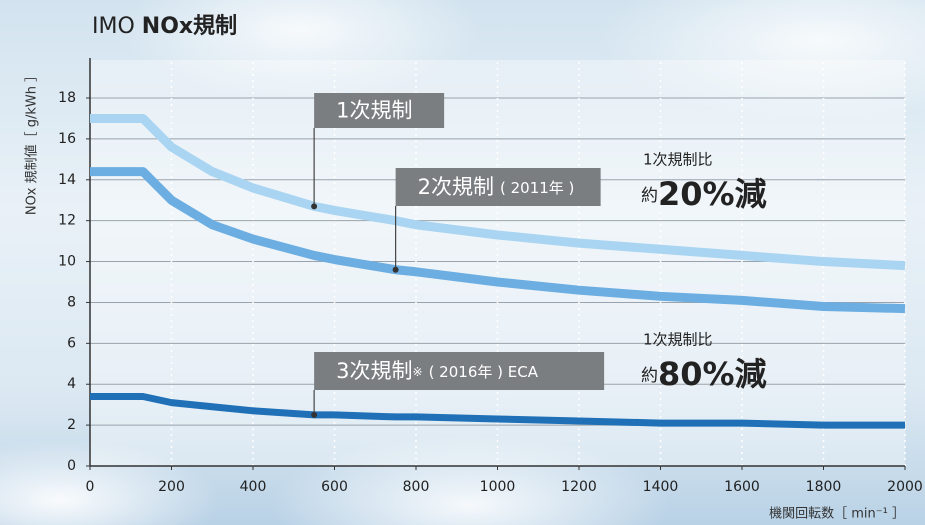 This screenshot has height=525, width=925. What do you see at coordinates (71, 343) in the screenshot?
I see `y-tick-label: 6` at bounding box center [71, 343].